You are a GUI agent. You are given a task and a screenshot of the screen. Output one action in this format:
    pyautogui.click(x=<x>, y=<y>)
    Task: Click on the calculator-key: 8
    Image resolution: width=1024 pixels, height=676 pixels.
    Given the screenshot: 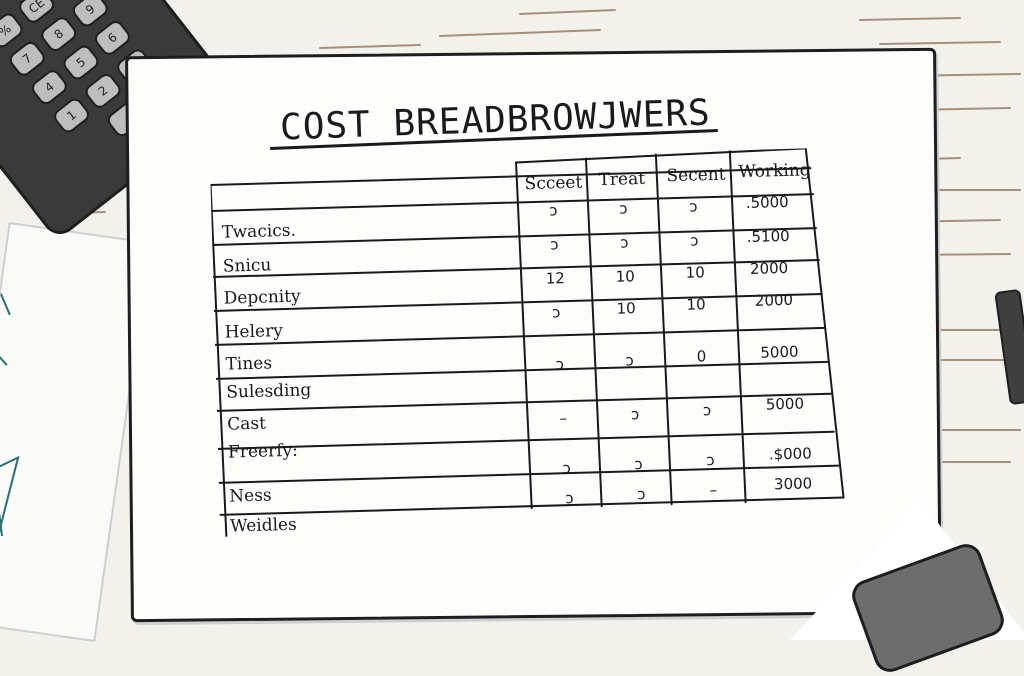 What is the action you would take?
    pyautogui.click(x=59, y=34)
    